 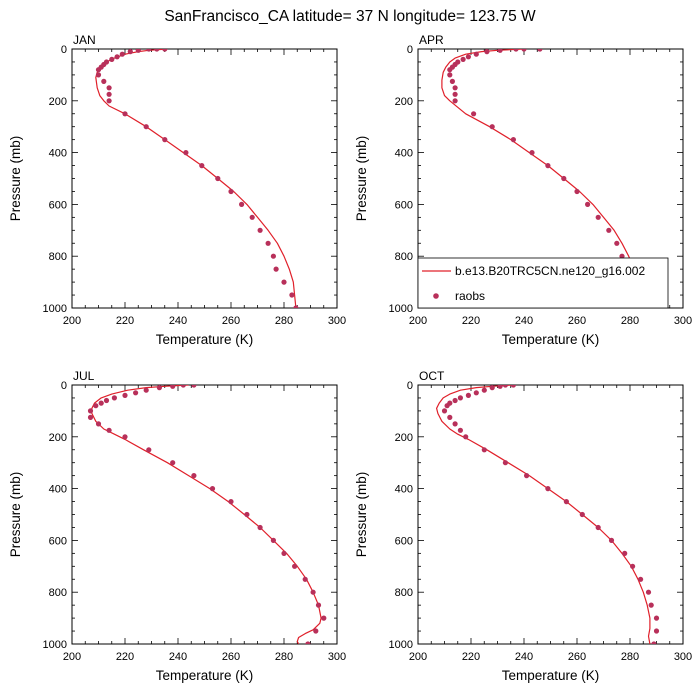 What do you see at coordinates (401, 309) in the screenshot?
I see `y-tick-label: 1000` at bounding box center [401, 309].